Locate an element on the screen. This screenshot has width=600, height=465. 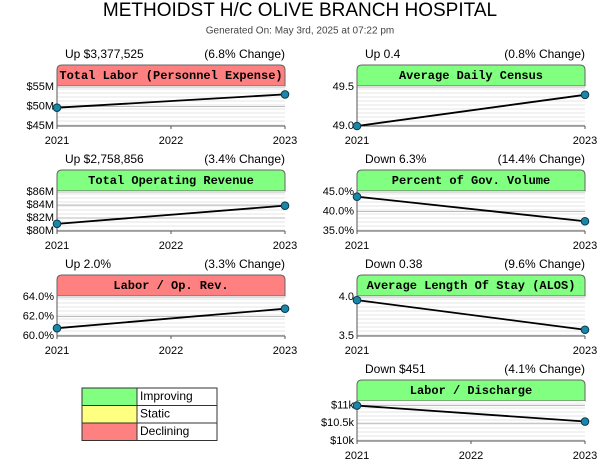
header-title: Labor / Discharge is located at coordinates (471, 391).